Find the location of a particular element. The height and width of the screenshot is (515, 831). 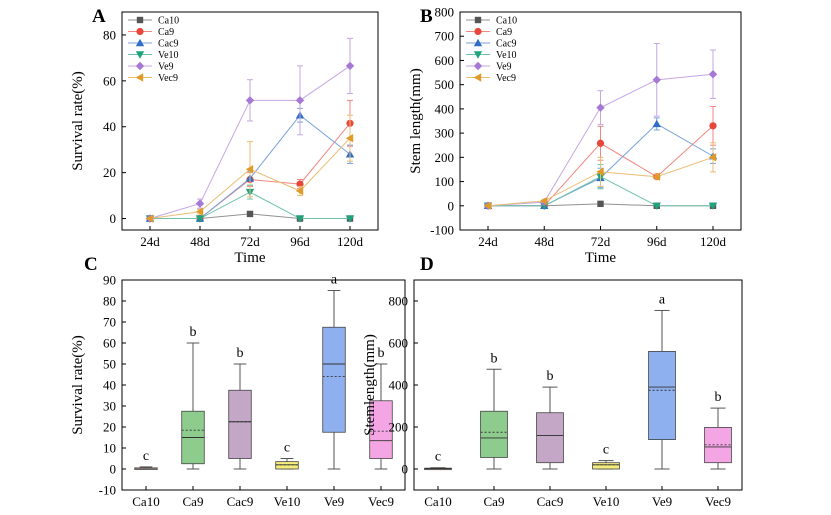

y-tick-label: 40 is located at coordinates (109, 385).